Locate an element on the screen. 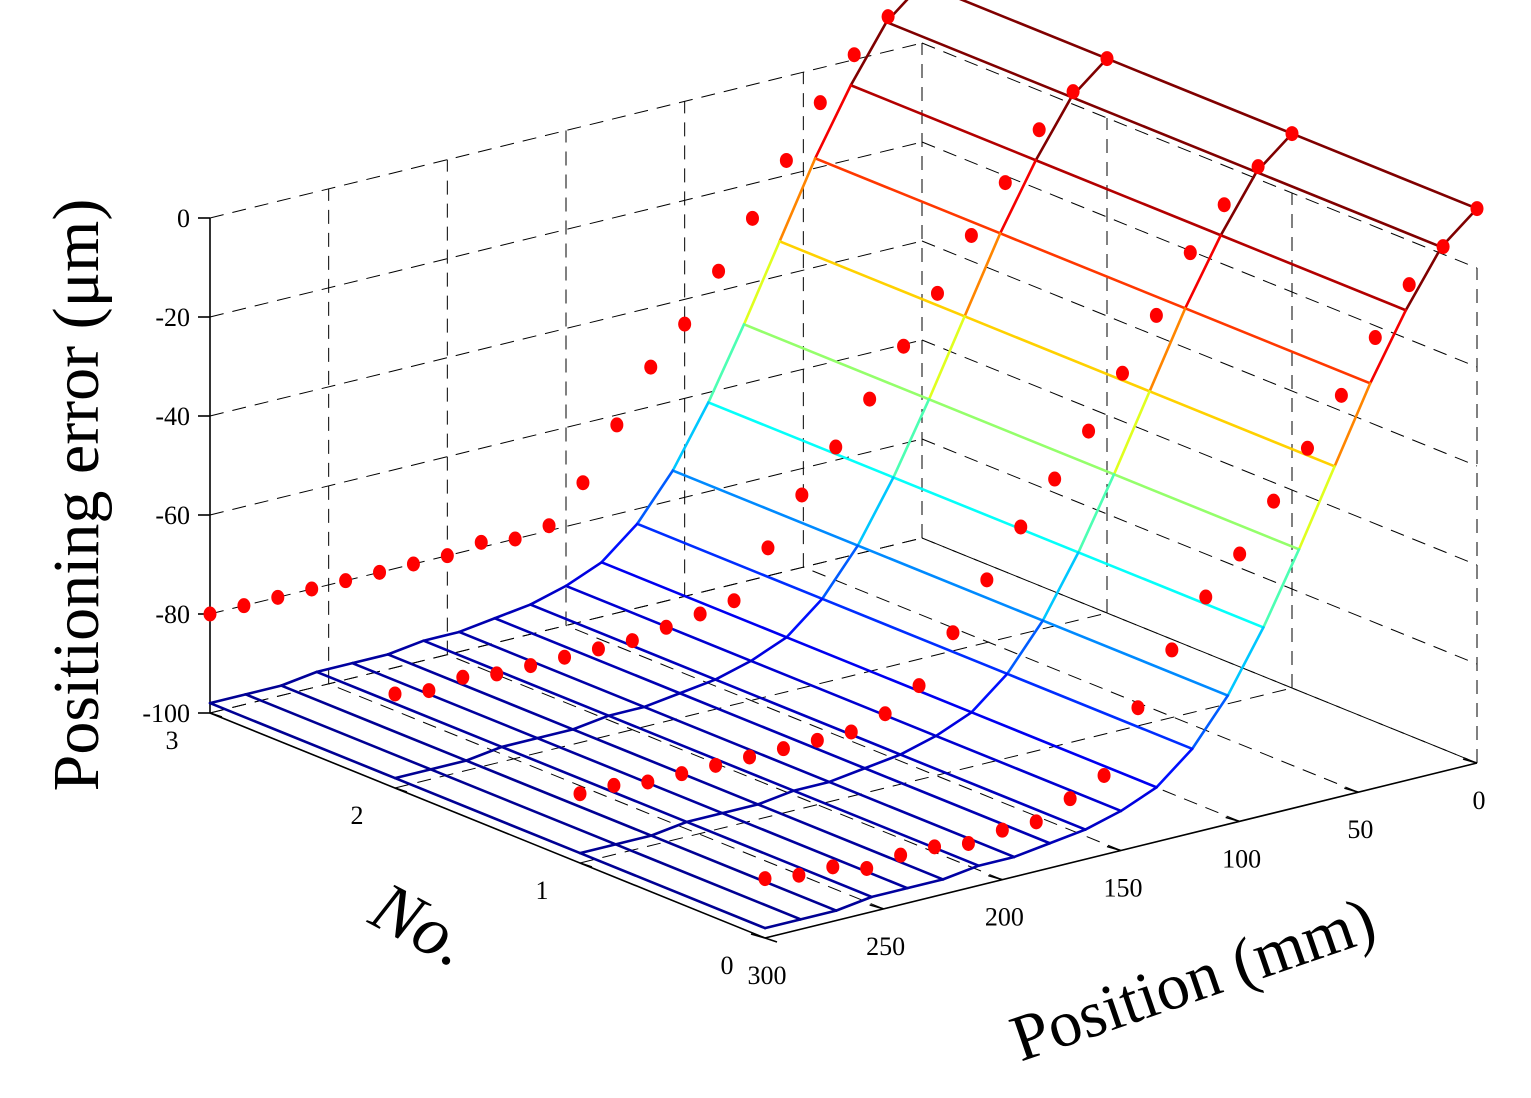 The height and width of the screenshot is (1098, 1531). x-axis-title: Position (mm) is located at coordinates (1193, 979).